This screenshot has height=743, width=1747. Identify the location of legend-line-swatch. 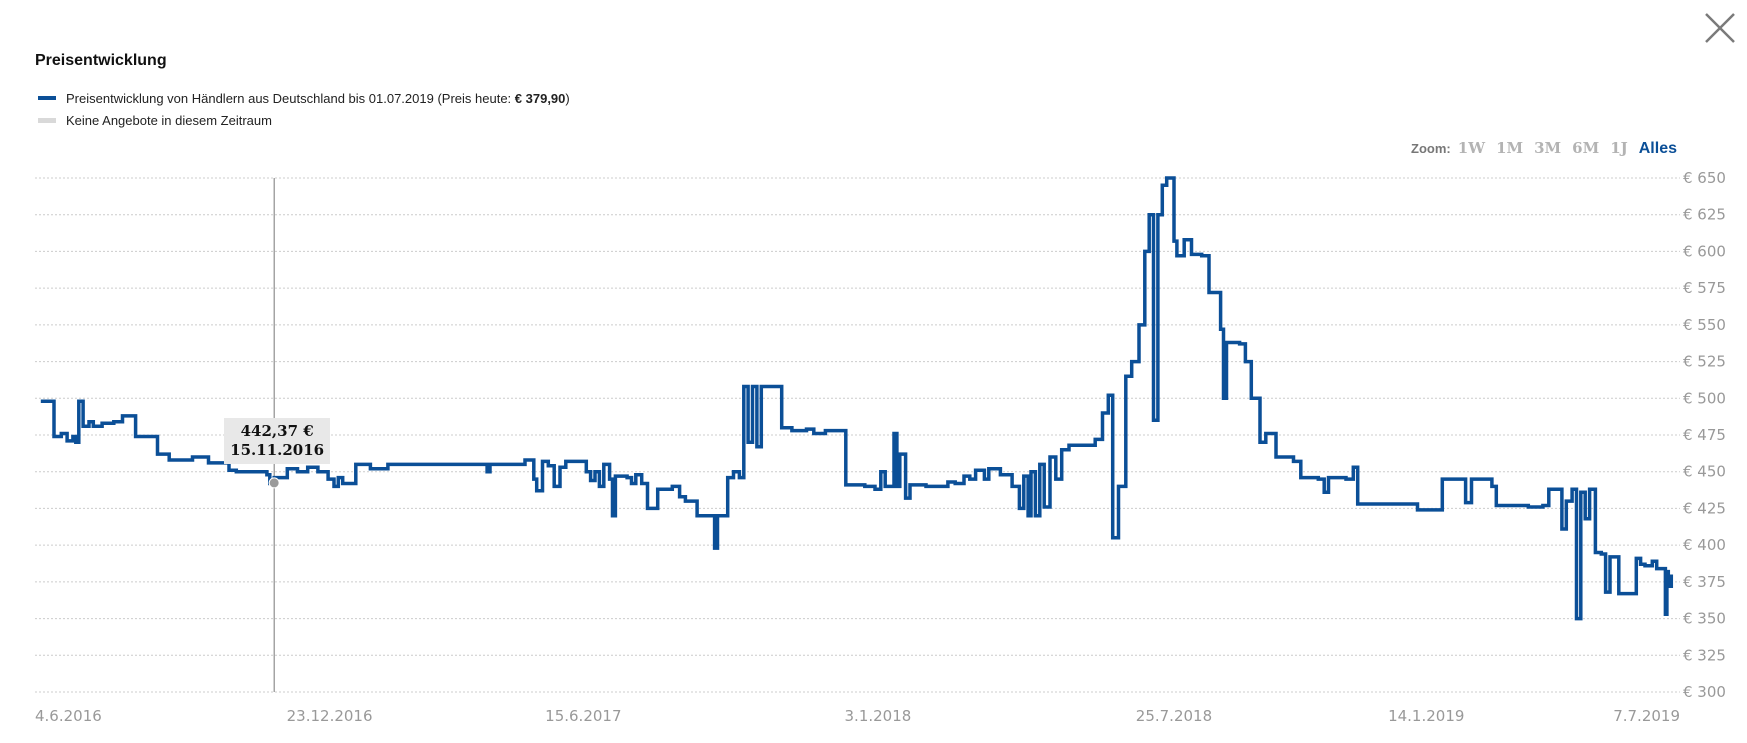
(47, 98).